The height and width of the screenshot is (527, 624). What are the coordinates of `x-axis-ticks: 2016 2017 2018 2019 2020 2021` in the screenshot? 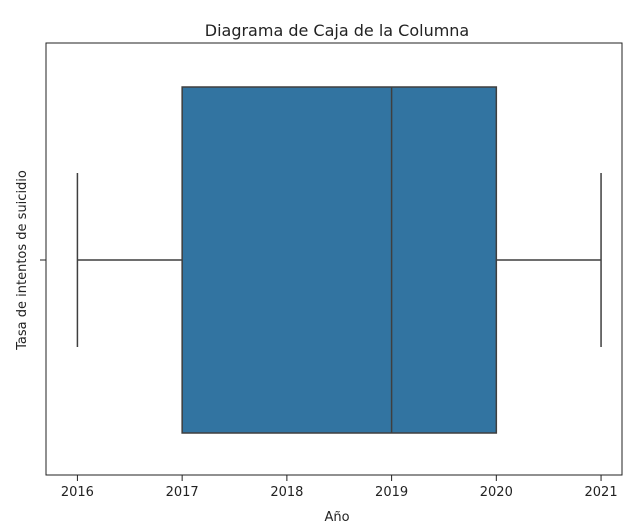 It's located at (339, 487).